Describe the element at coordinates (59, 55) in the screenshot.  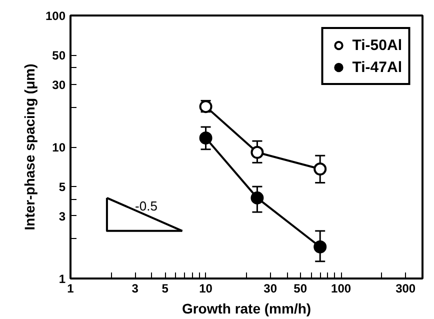
I see `y-tick-label: 50` at that location.